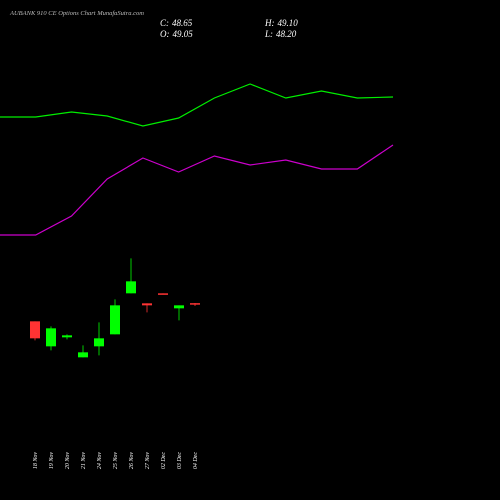 Image resolution: width=500 pixels, height=500 pixels. What do you see at coordinates (164, 23) in the screenshot?
I see `readout-label: C:` at bounding box center [164, 23].